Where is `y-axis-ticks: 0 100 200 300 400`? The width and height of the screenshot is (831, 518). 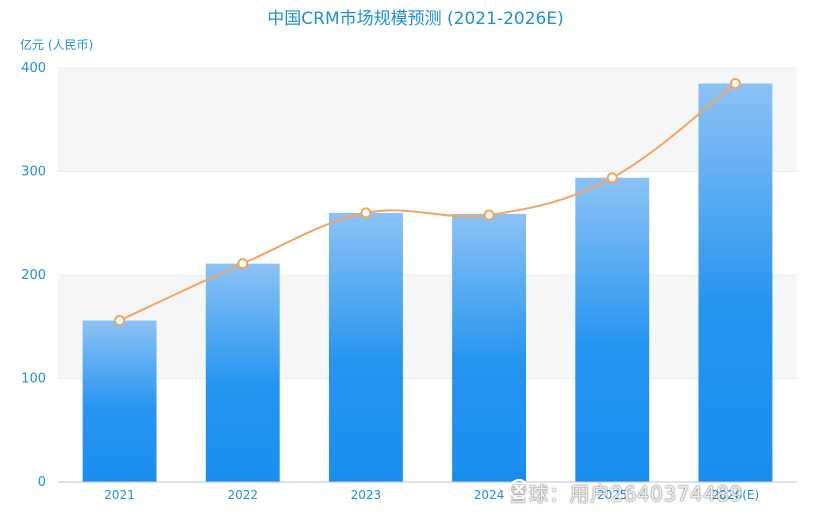 y-axis-ticks: 0 100 200 300 400 is located at coordinates (33, 275).